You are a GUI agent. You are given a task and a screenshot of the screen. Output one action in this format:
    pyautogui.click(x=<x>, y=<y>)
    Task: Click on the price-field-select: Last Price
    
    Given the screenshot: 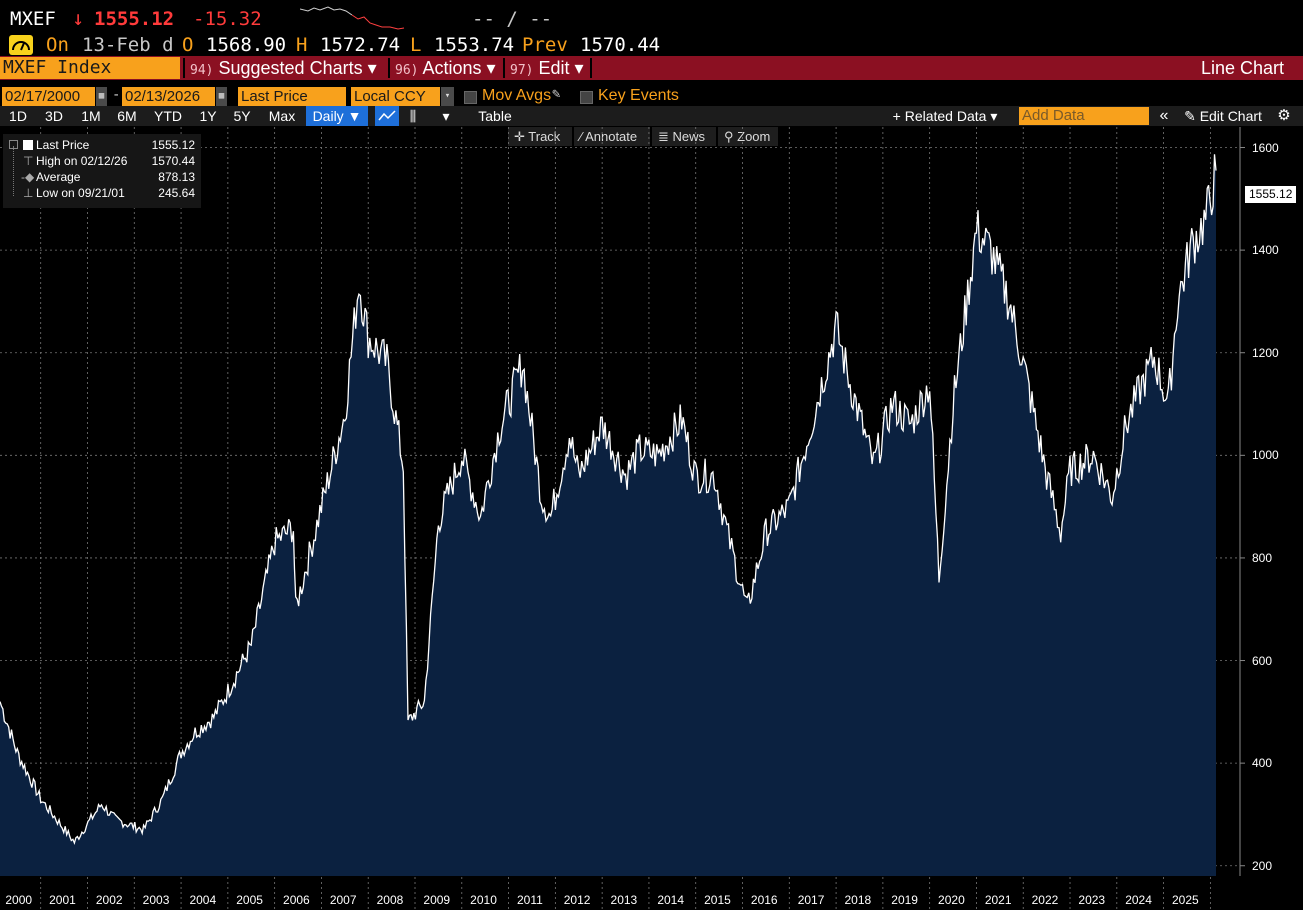 What is the action you would take?
    pyautogui.click(x=292, y=96)
    